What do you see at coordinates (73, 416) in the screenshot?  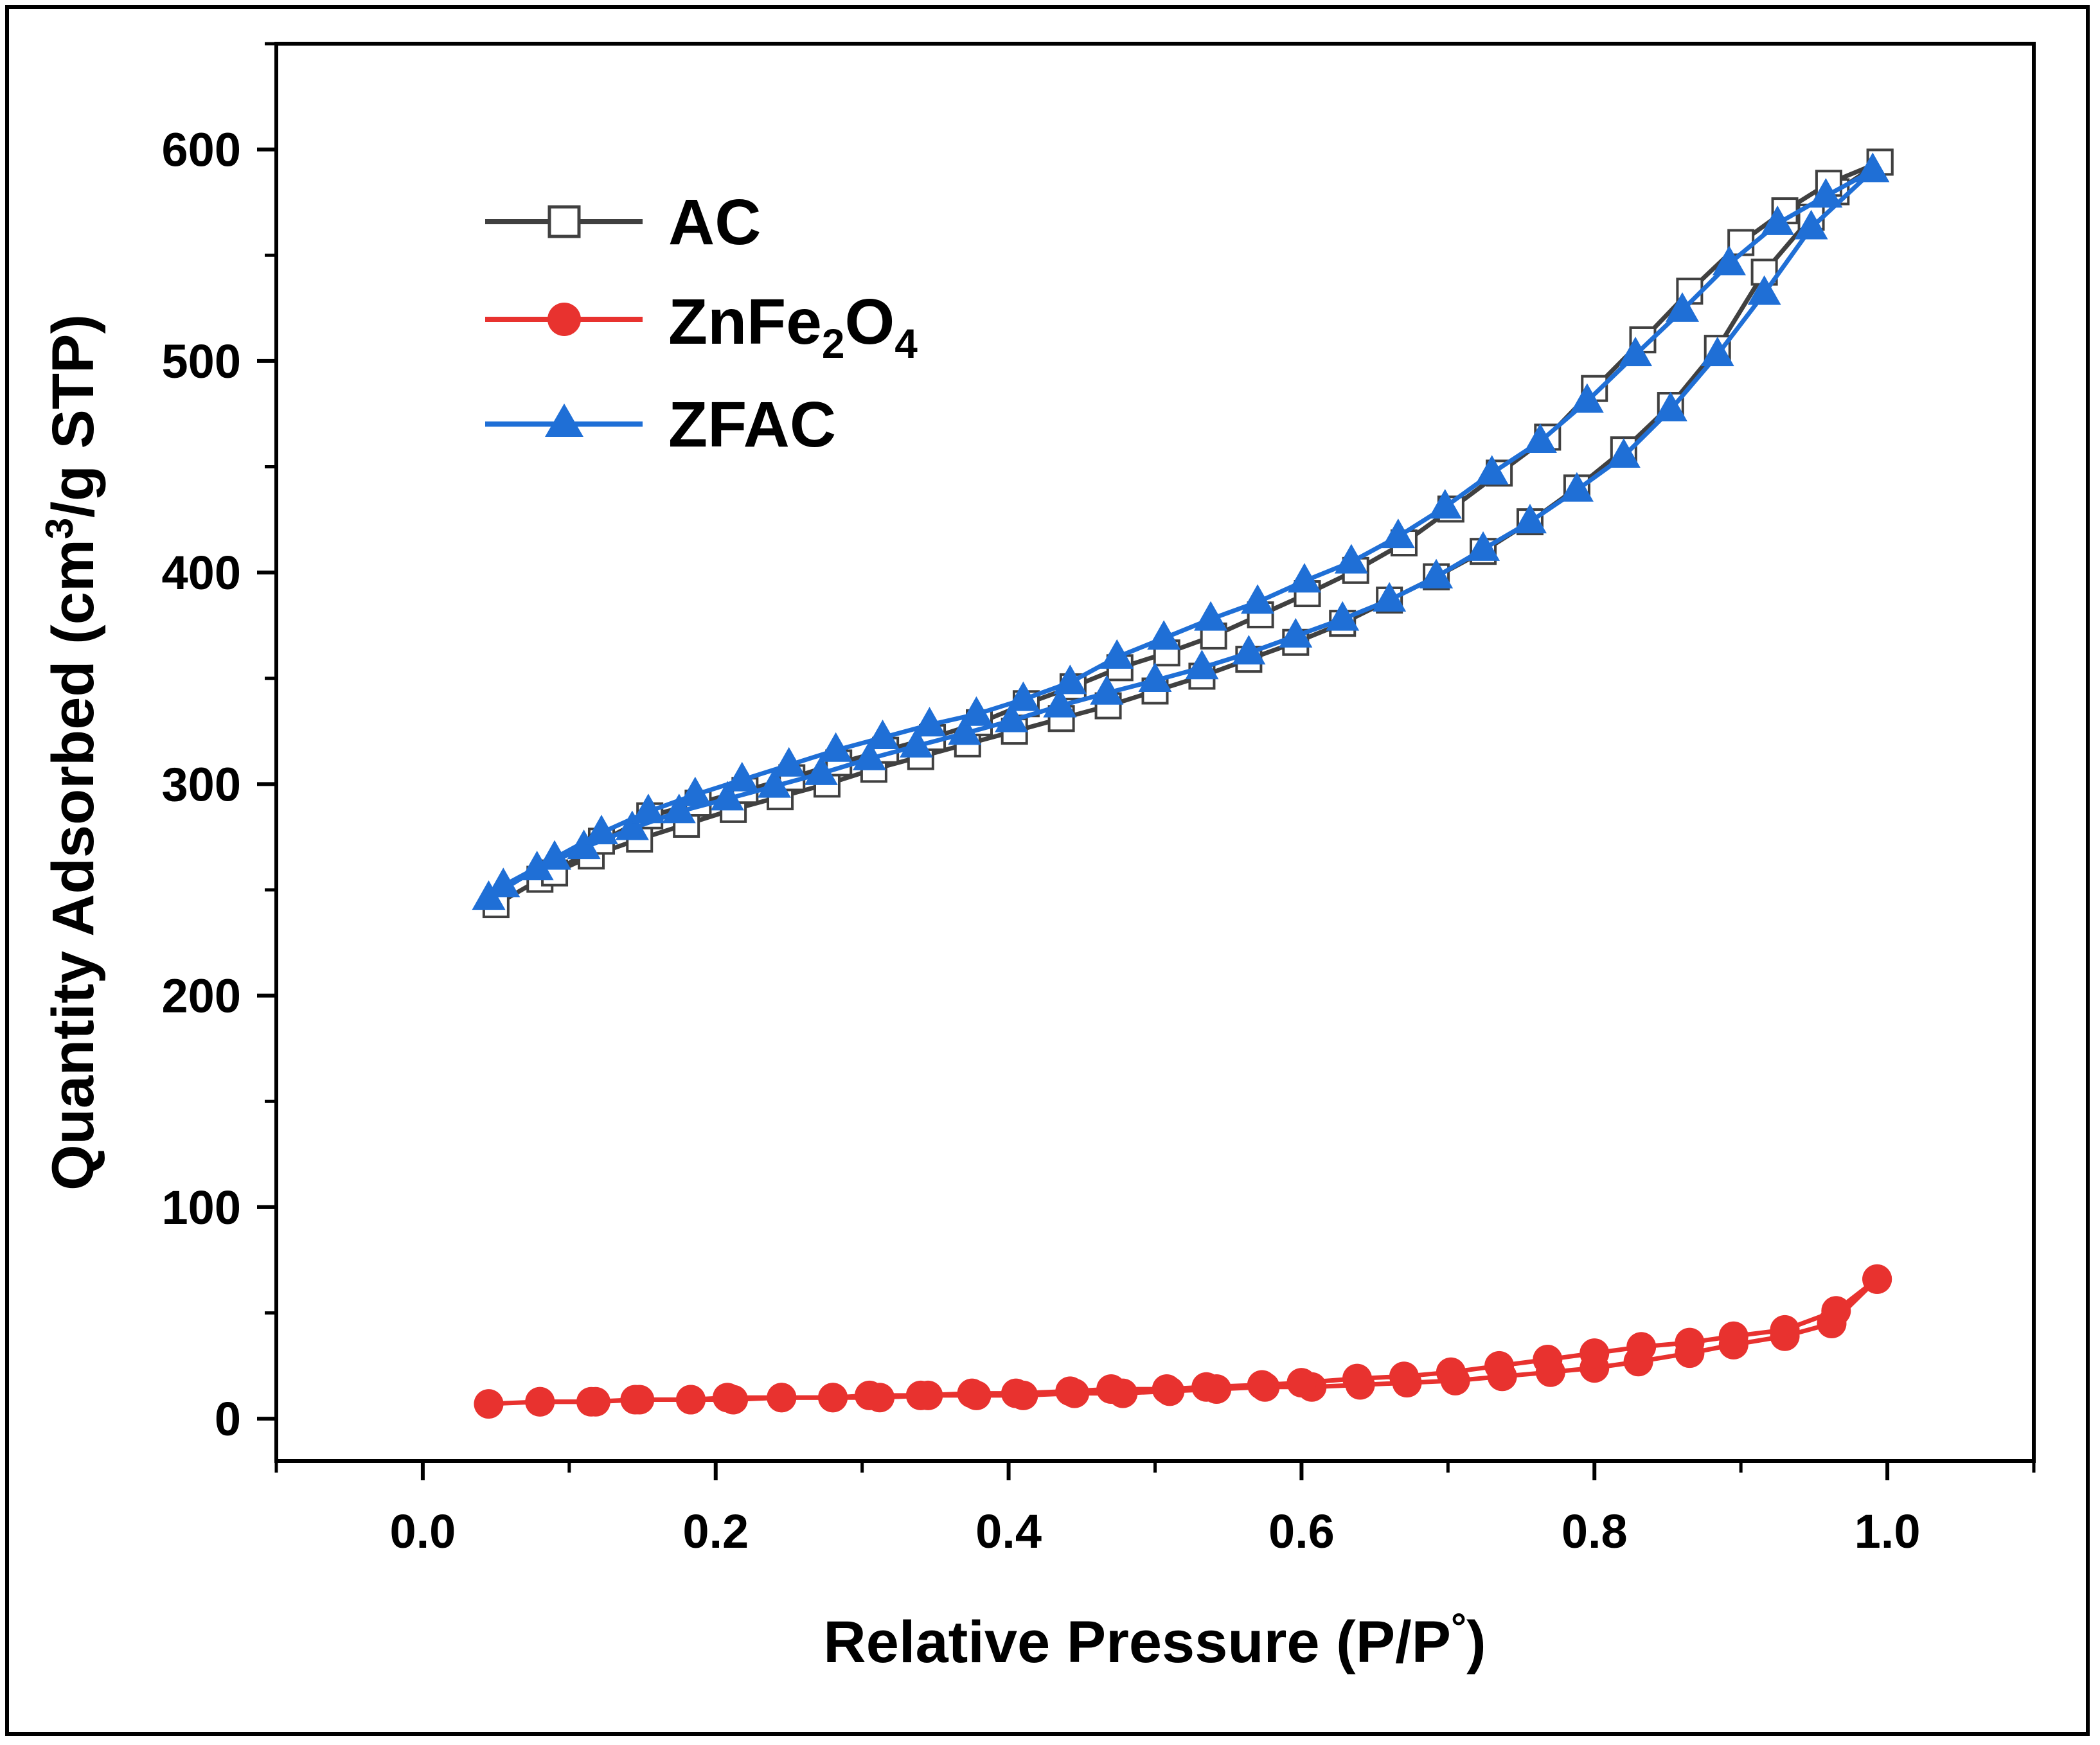 I see `y-axis-title-tail: /g STP)` at bounding box center [73, 416].